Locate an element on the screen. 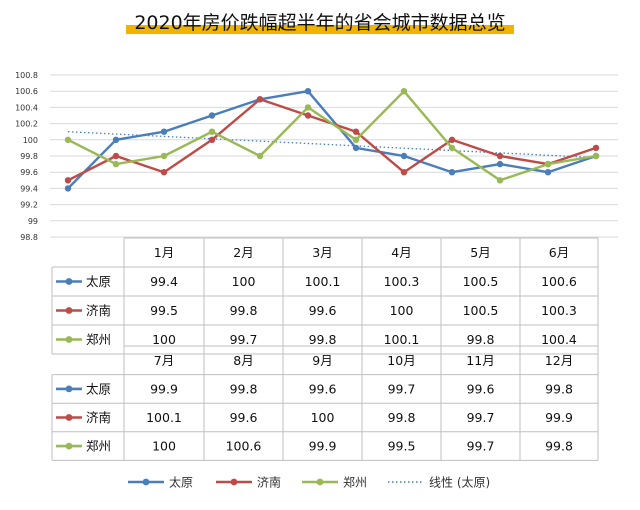  table-header-month: 2月 is located at coordinates (243, 252).